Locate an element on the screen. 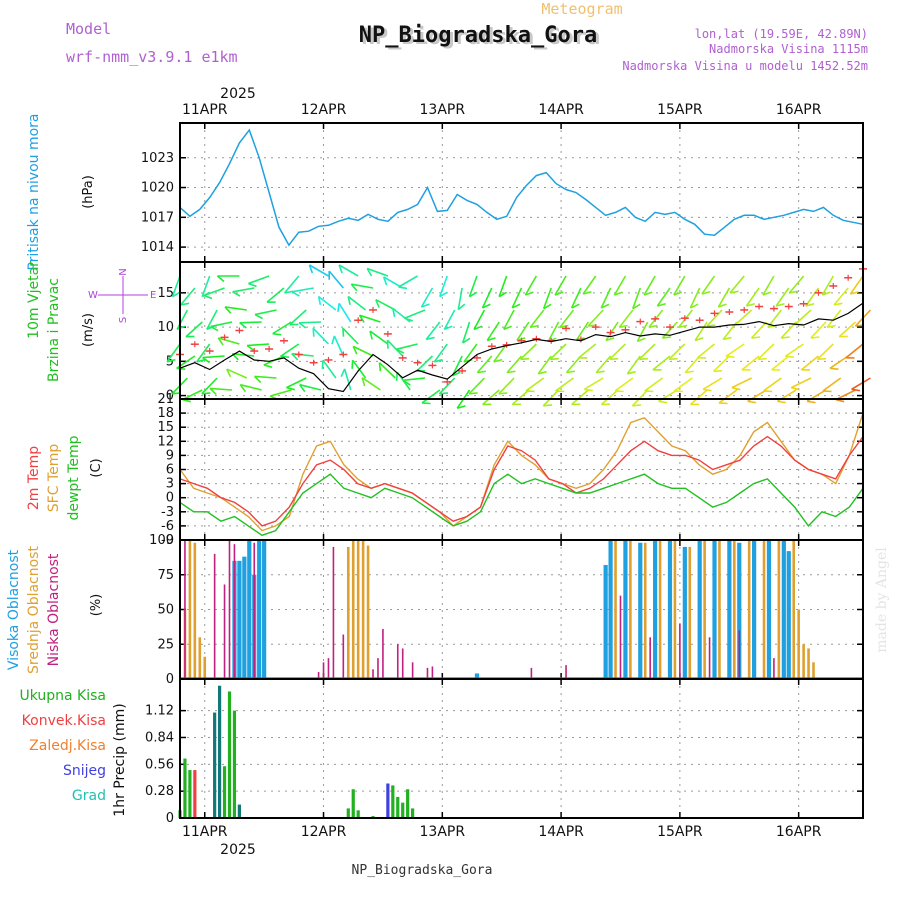 This screenshot has width=900, height=900. day-label-top: 14APR is located at coordinates (561, 110).